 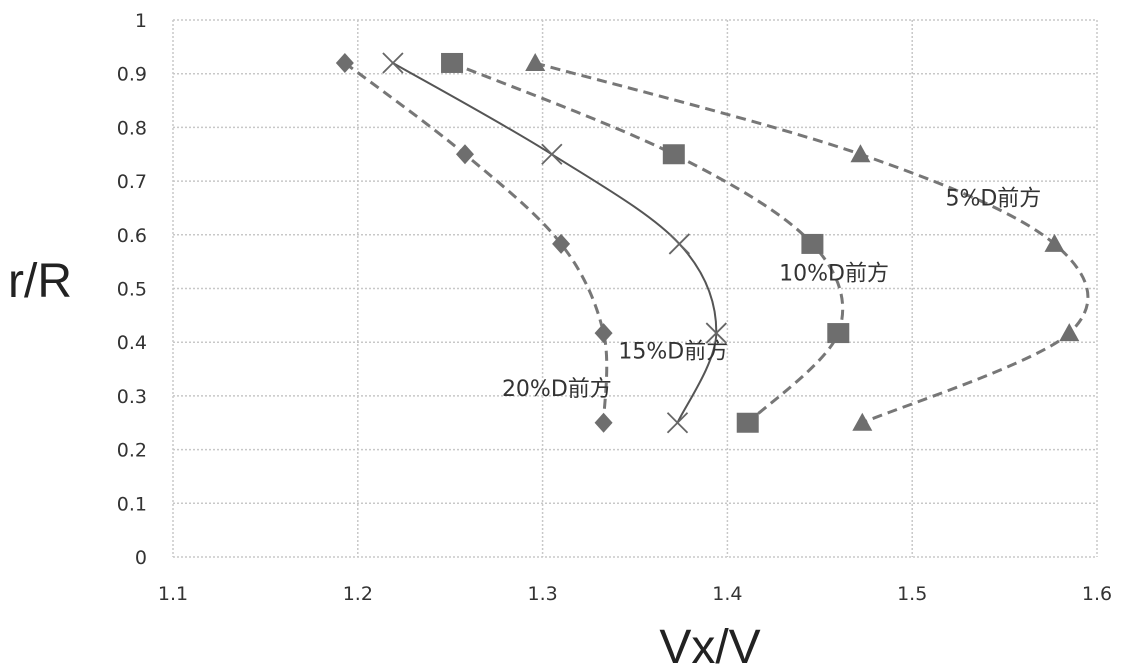 I want to click on y-axis-title: r/R, so click(x=40, y=281).